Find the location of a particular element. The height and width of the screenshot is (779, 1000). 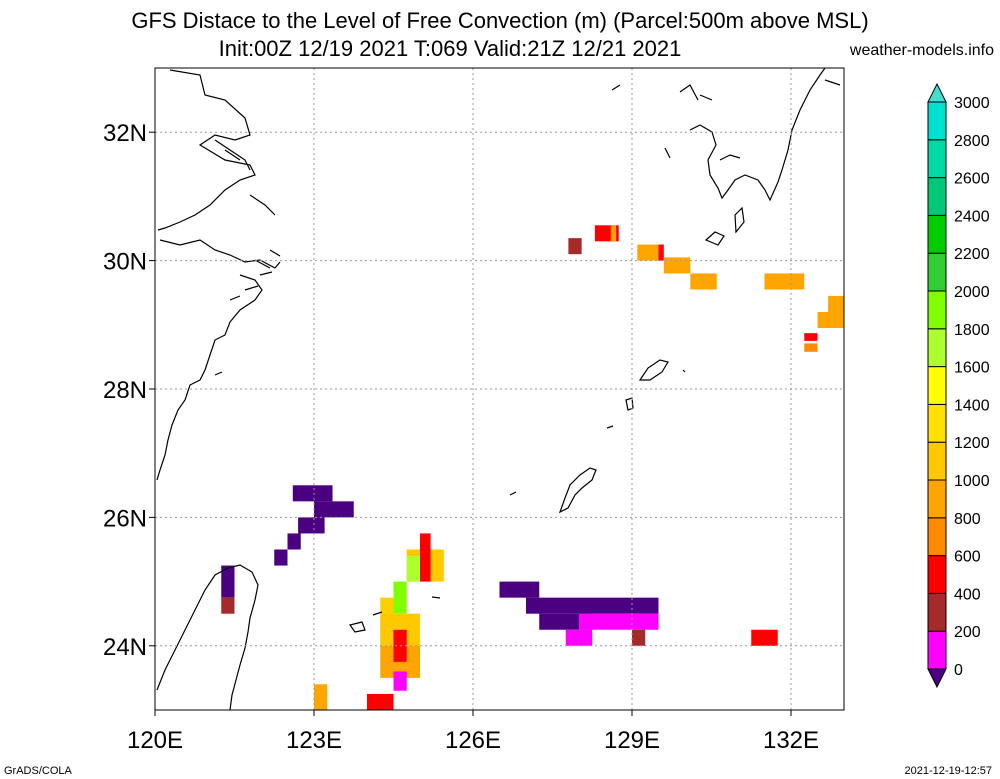

coast-yaeyama is located at coordinates (394, 614).